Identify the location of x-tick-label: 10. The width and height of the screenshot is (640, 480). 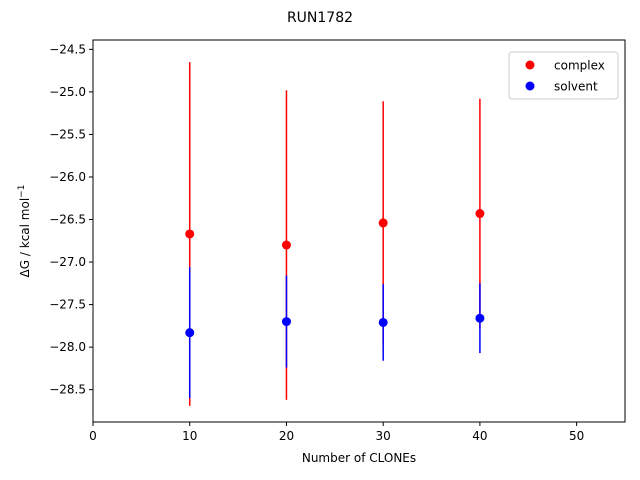
(189, 436).